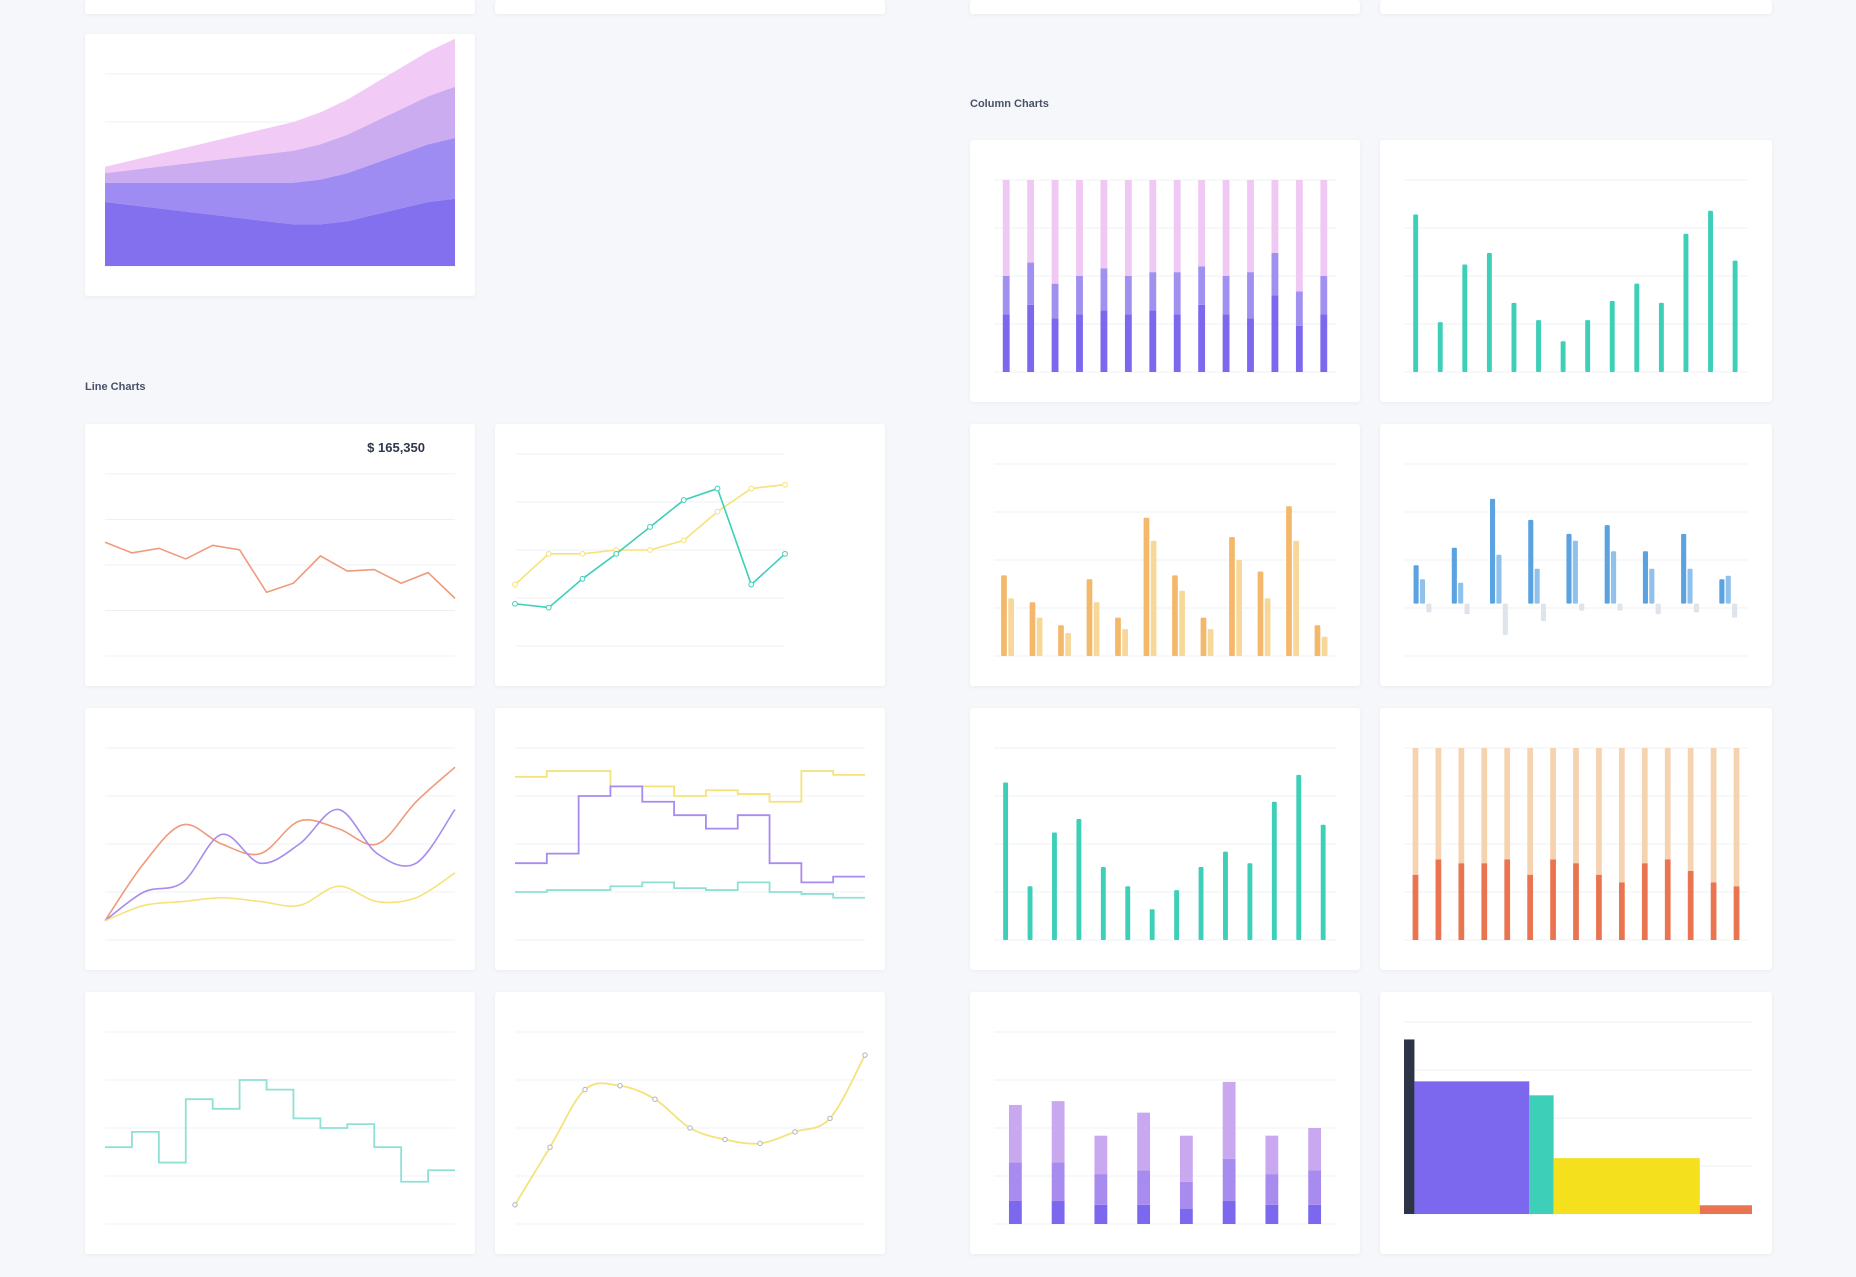 This screenshot has width=1856, height=1277. Describe the element at coordinates (690, 7) in the screenshot. I see `card-stub` at that location.